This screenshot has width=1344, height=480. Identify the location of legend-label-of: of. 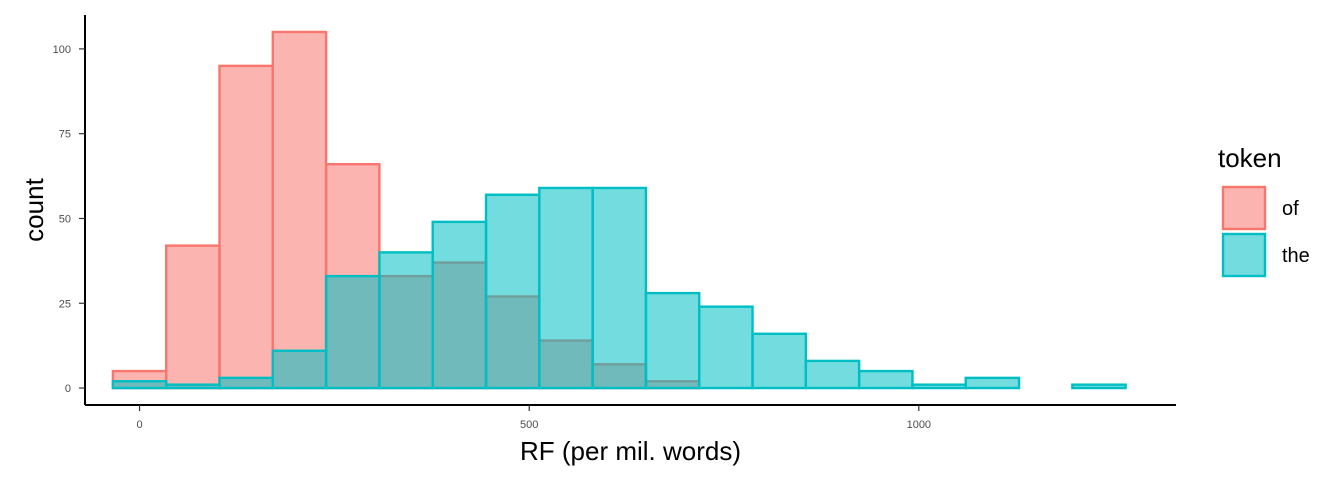
(1290, 209).